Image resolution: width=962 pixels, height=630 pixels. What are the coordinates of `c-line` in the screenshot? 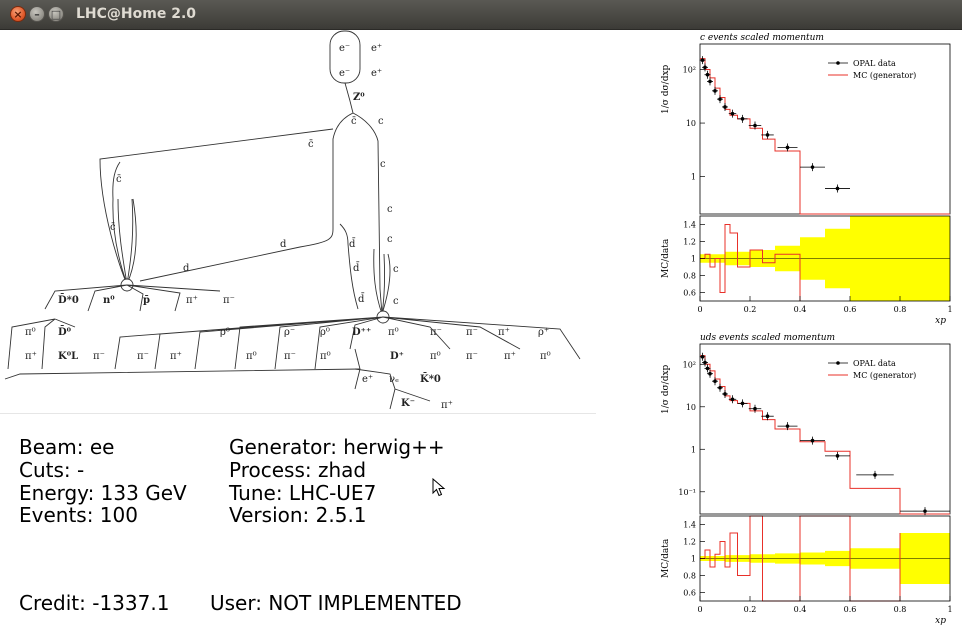 It's located at (367, 213).